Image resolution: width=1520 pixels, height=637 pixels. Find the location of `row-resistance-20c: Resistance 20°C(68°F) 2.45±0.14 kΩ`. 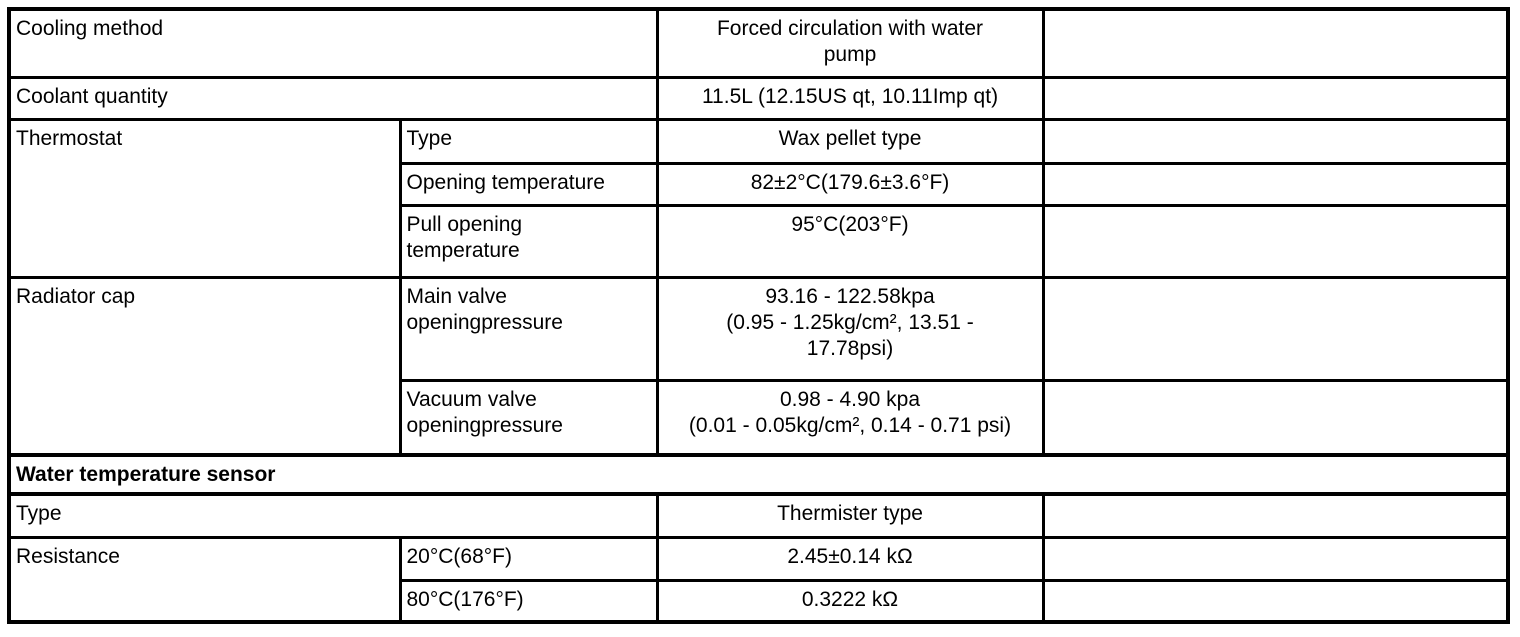

row-resistance-20c: Resistance 20°C(68°F) 2.45±0.14 kΩ is located at coordinates (758, 579).